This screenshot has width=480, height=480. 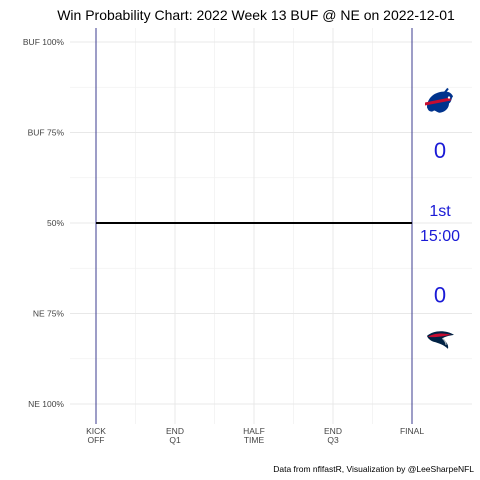 What do you see at coordinates (440, 295) in the screenshot?
I see `ne-score: 0` at bounding box center [440, 295].